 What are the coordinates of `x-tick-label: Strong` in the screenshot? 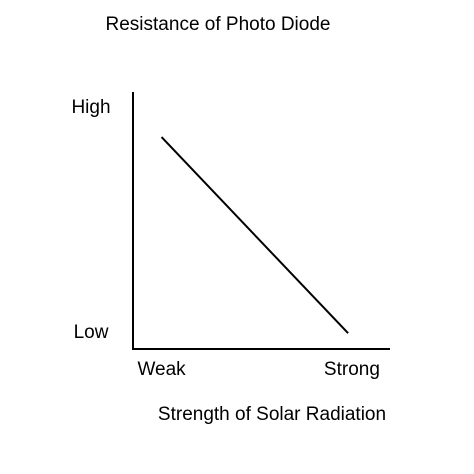 It's located at (352, 369).